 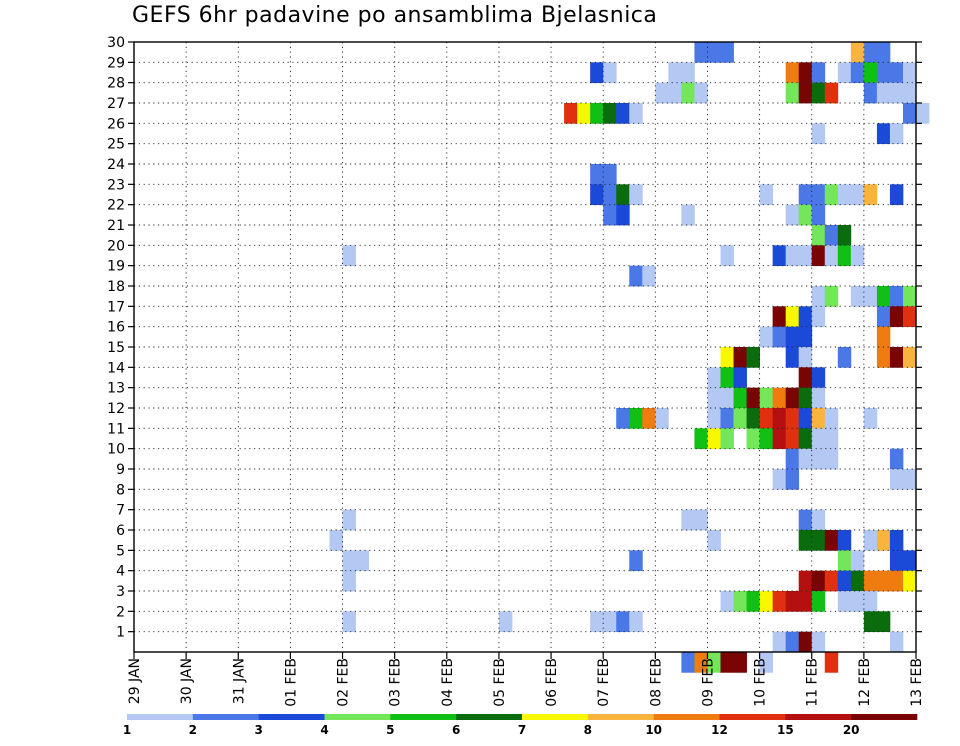 What do you see at coordinates (448, 682) in the screenshot?
I see `x-tick-label: 04 FEB` at bounding box center [448, 682].